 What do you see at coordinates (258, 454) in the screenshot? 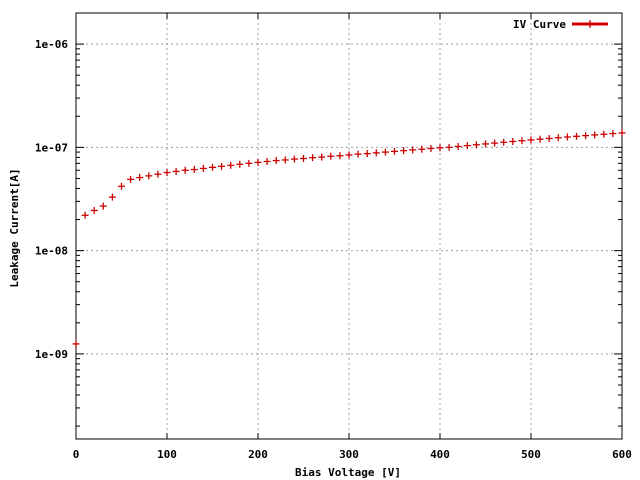
I see `x-tick-label: 200` at bounding box center [258, 454].